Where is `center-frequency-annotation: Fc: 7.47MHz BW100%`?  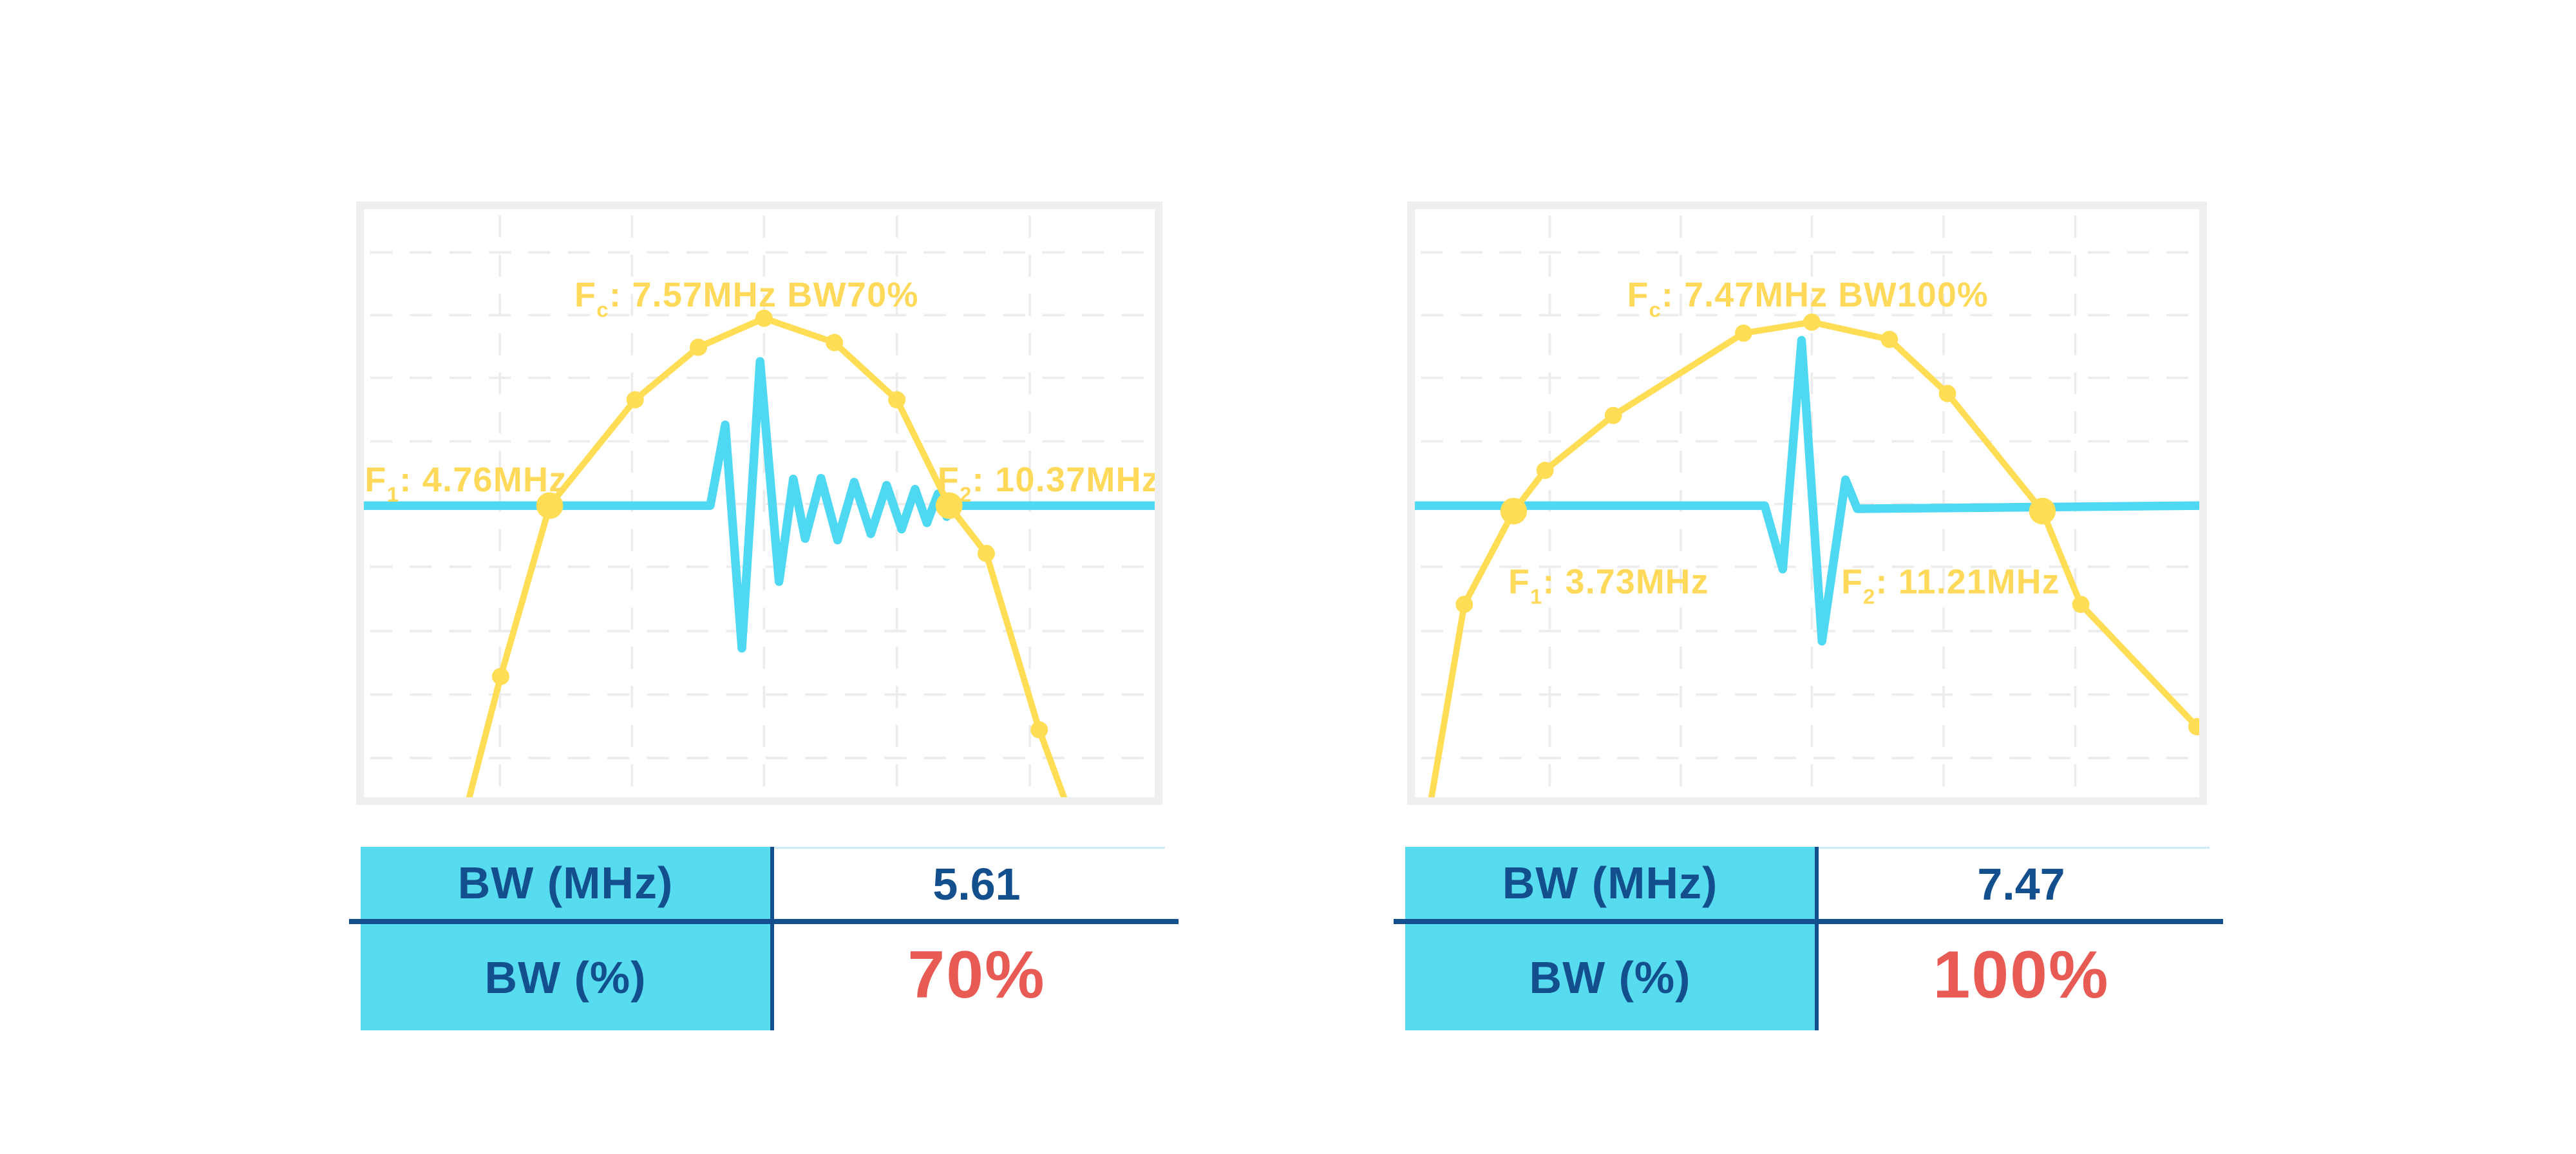
center-frequency-annotation: Fc: 7.47MHz BW100% is located at coordinates (1808, 298).